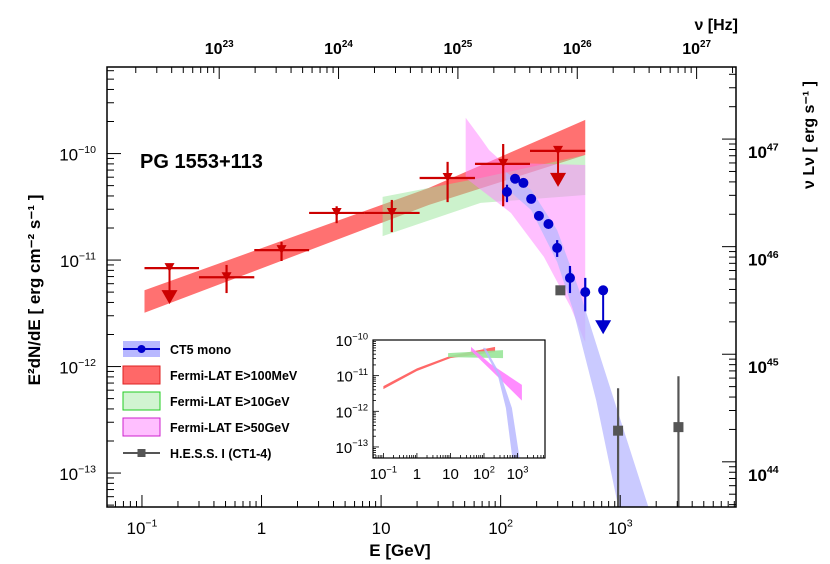 This screenshot has width=830, height=564. What do you see at coordinates (577, 48) in the screenshot?
I see `top-tick-label: 1026` at bounding box center [577, 48].